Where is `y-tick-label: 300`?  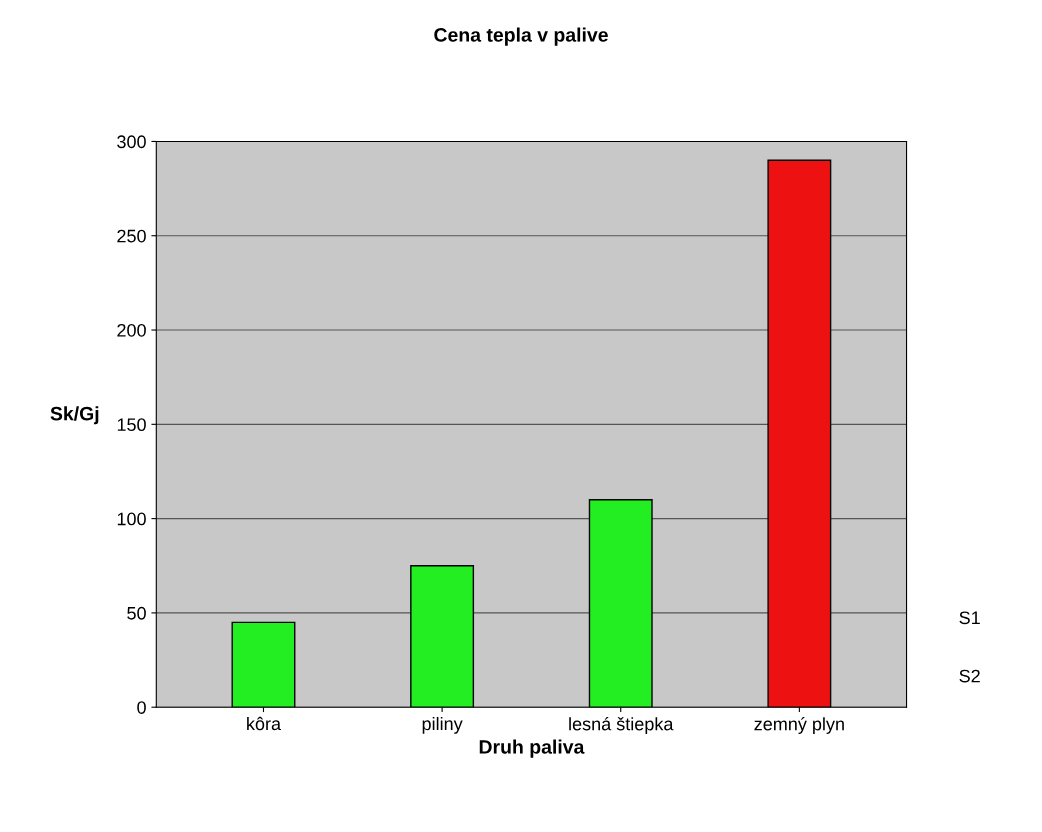
y-tick-label: 300 is located at coordinates (131, 142).